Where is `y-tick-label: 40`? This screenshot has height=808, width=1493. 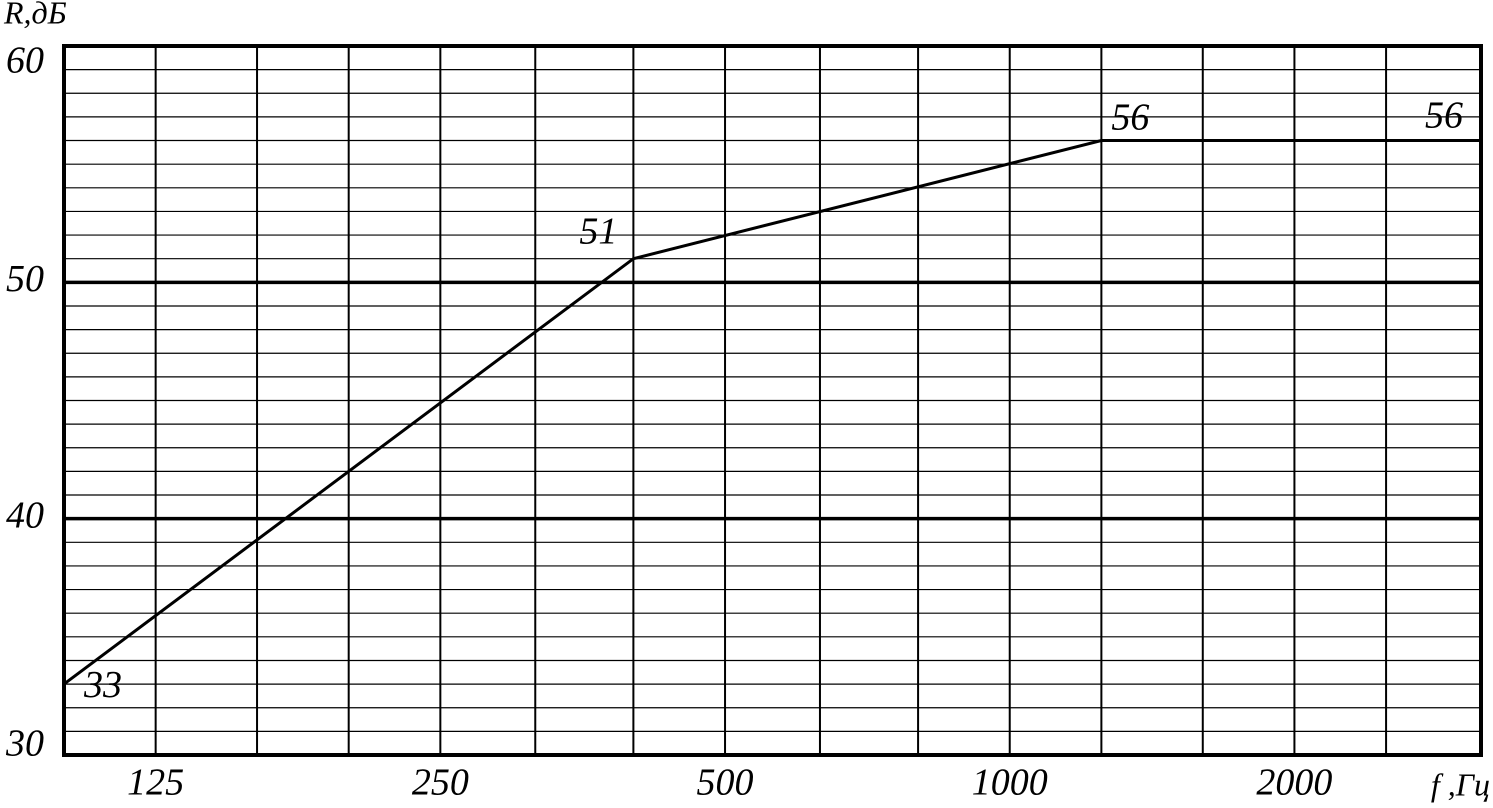
y-tick-label: 40 is located at coordinates (25, 515).